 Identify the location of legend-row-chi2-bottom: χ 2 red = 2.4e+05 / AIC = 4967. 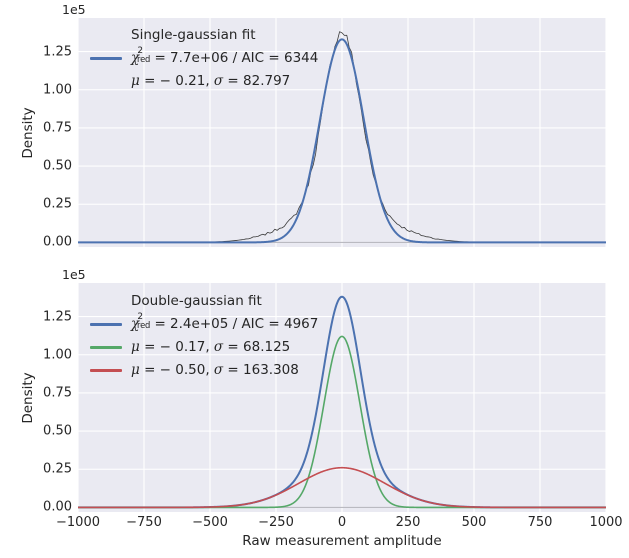
(203, 324).